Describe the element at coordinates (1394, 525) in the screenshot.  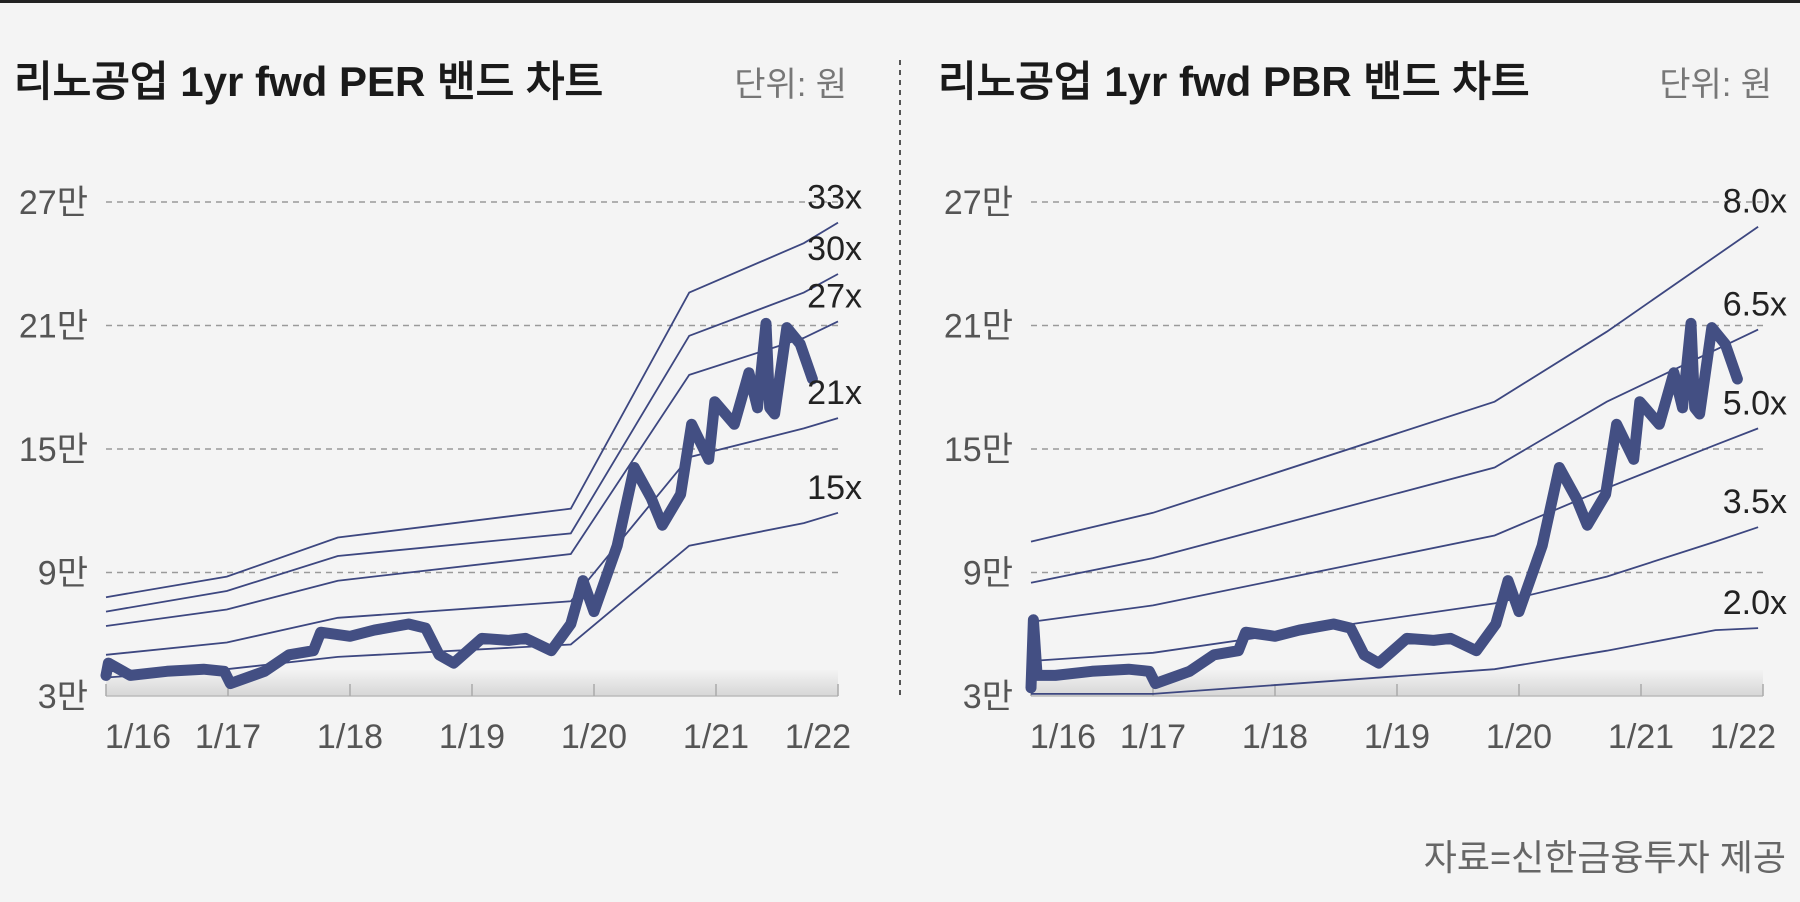
I see `band-line-5.0x` at that location.